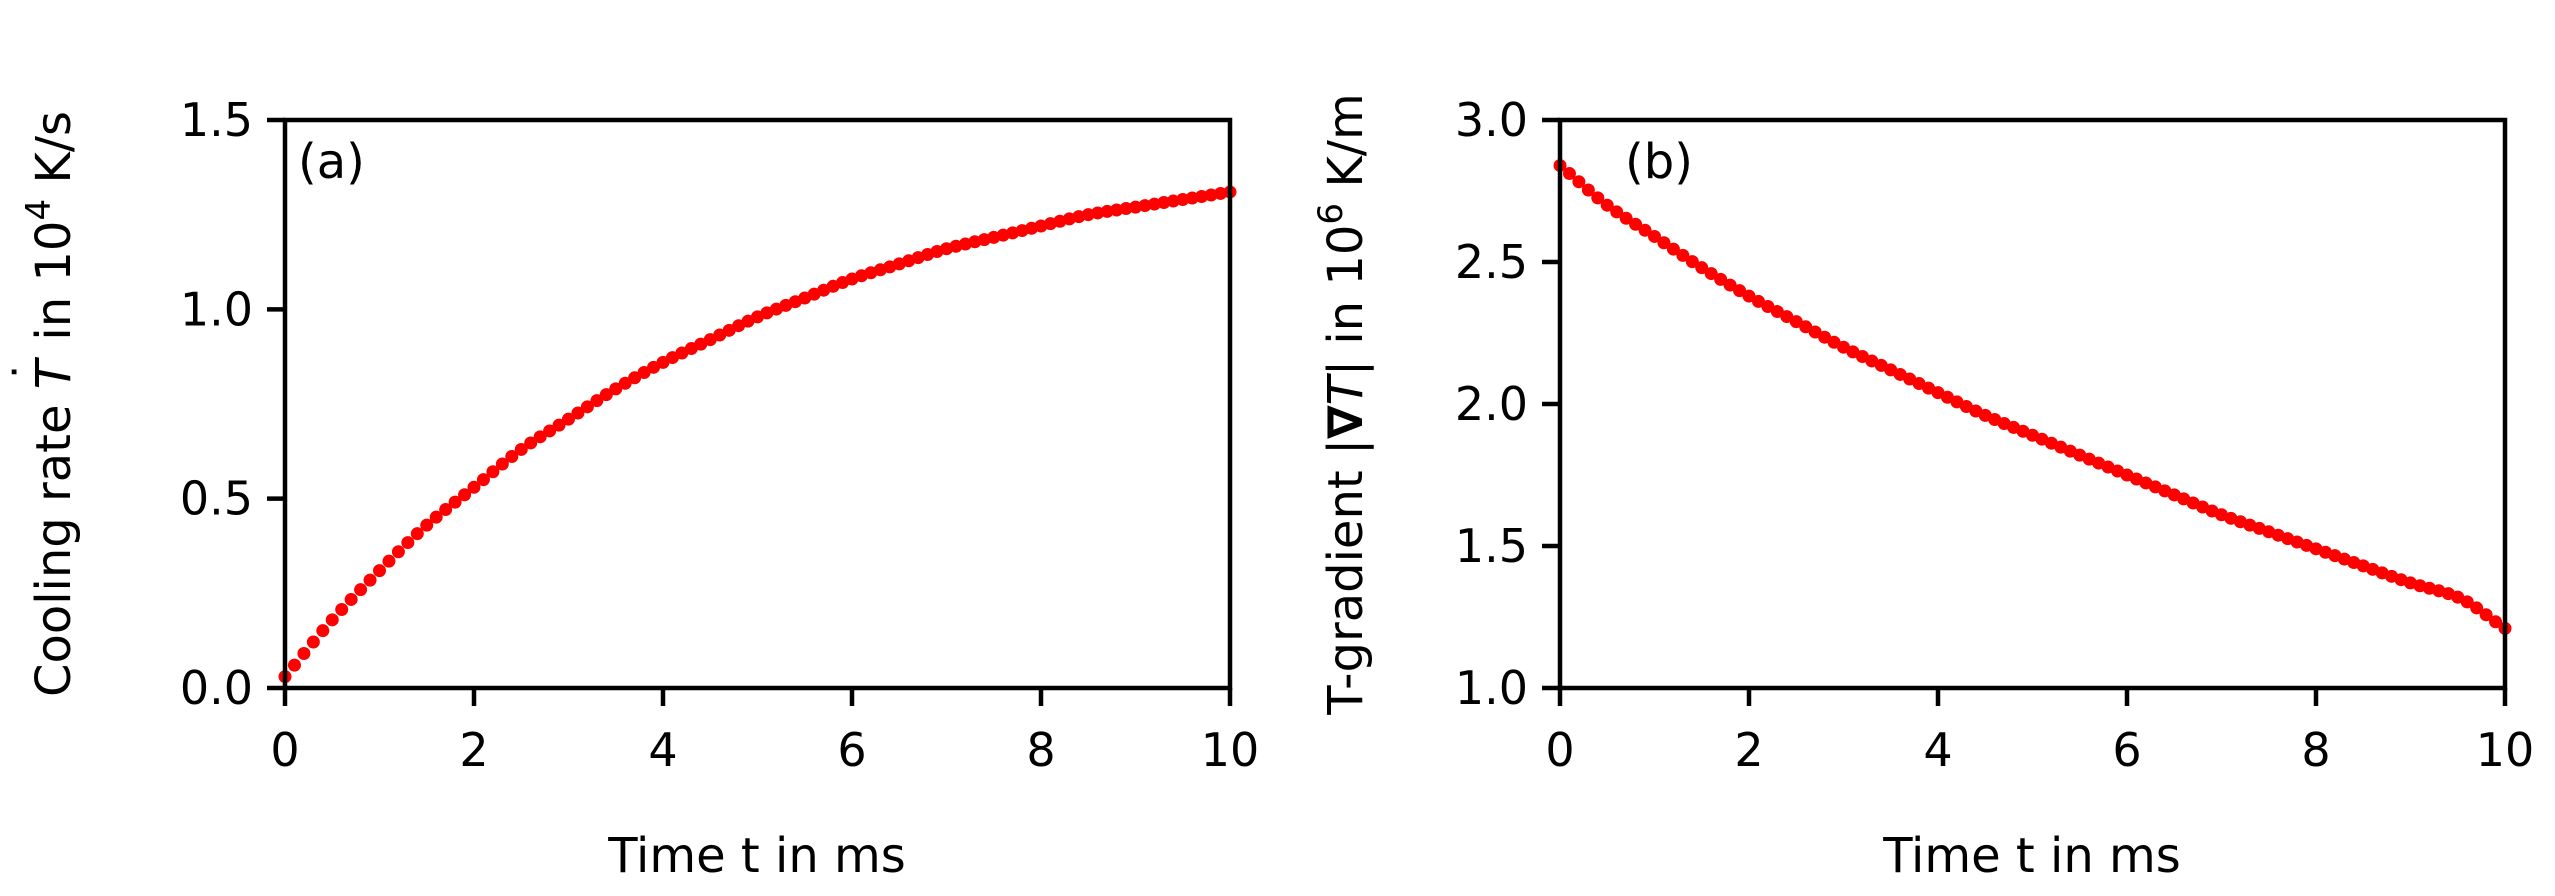 The height and width of the screenshot is (896, 2555). I want to click on panel-a-y-ticks: 0.0 0.5 1.0 1.5, so click(232, 404).